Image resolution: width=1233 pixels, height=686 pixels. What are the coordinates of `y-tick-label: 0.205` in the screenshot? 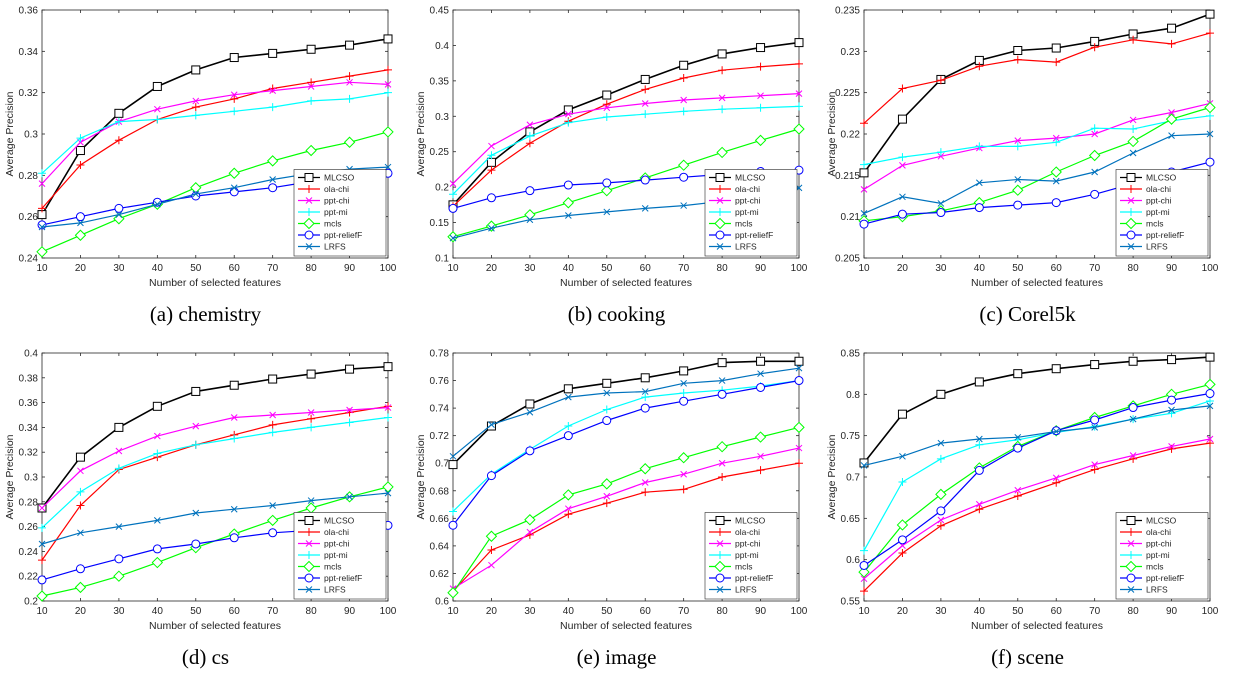 It's located at (847, 259).